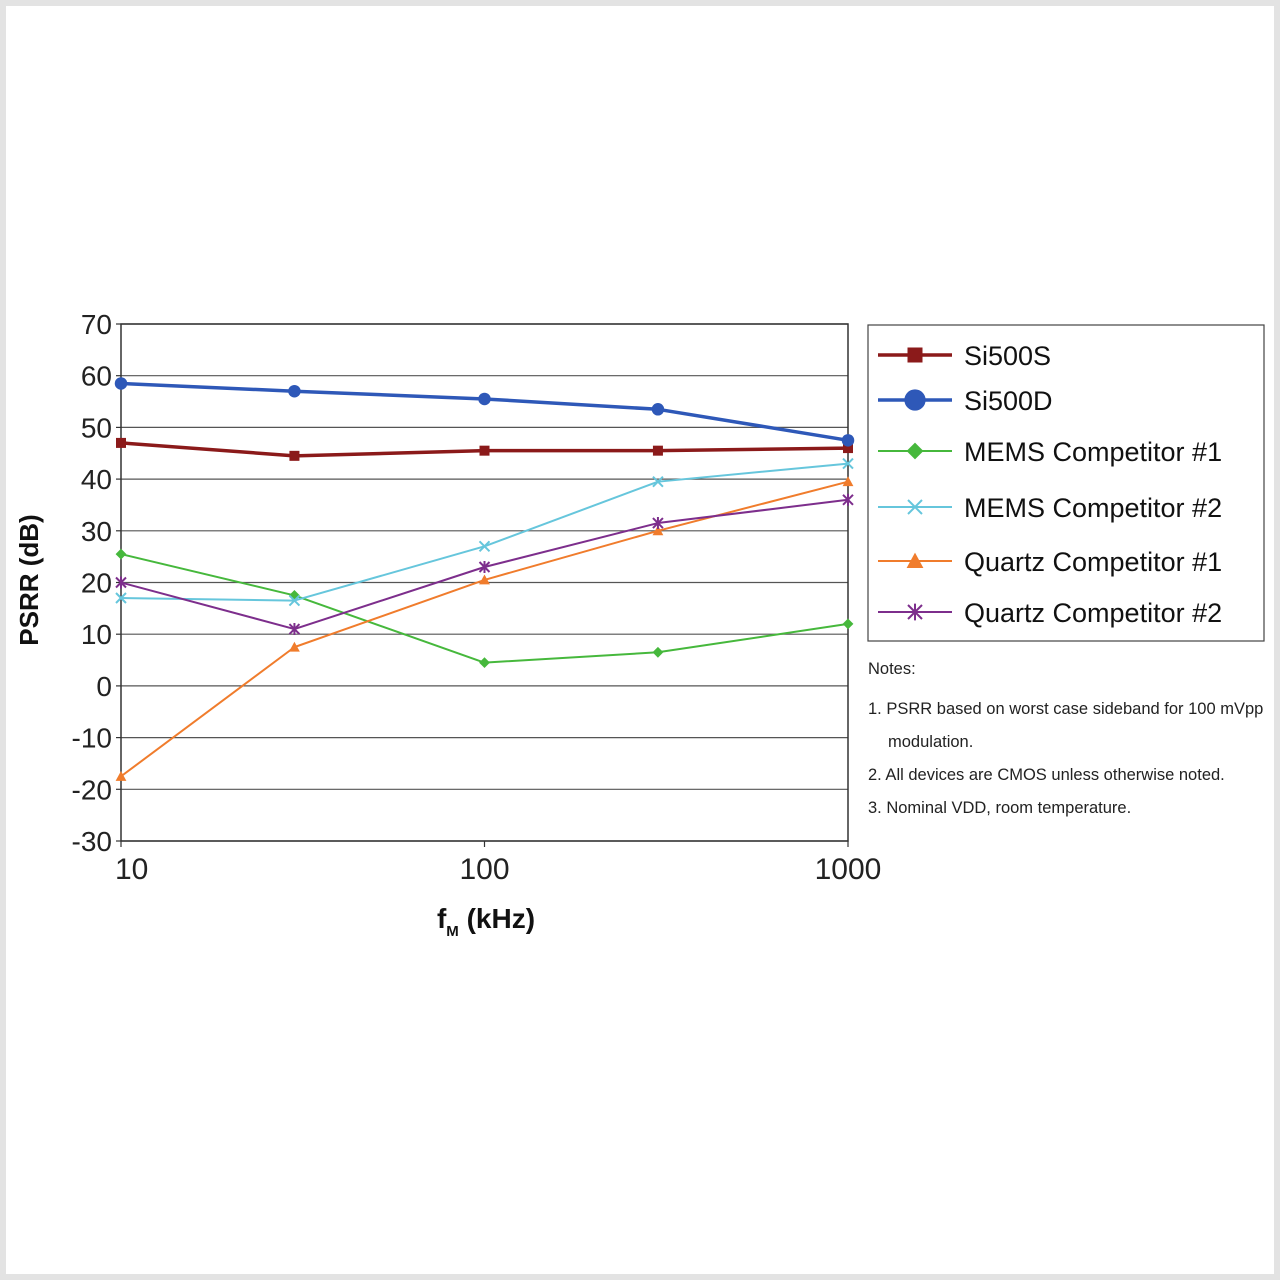 This screenshot has width=1280, height=1280. Describe the element at coordinates (92, 738) in the screenshot. I see `y-tick-label: -10` at that location.